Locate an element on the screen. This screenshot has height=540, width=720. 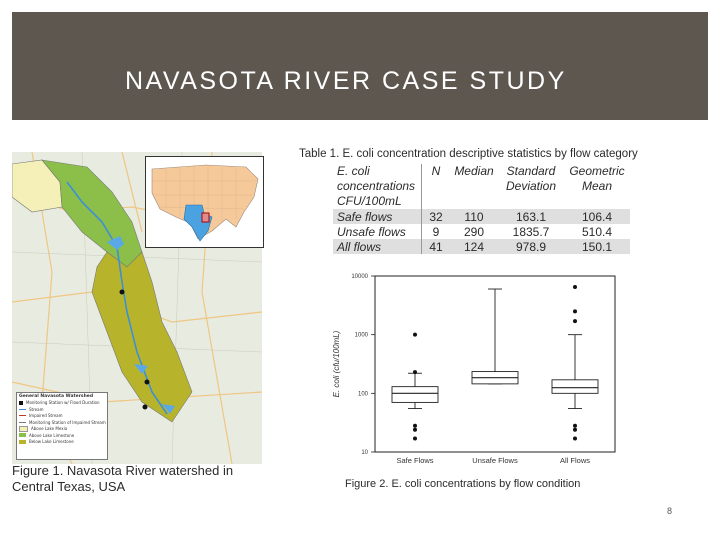
legend-title: General Navasota Watershed is located at coordinates (56, 396).